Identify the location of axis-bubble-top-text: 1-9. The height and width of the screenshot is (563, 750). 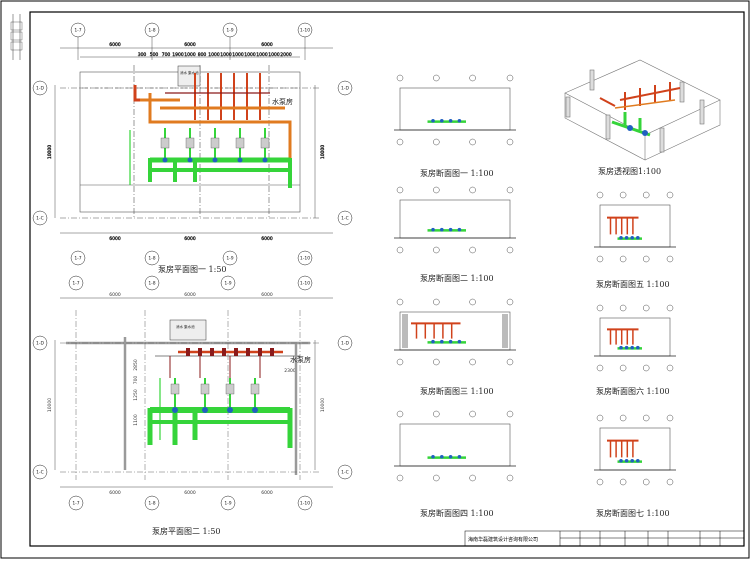
(227, 284).